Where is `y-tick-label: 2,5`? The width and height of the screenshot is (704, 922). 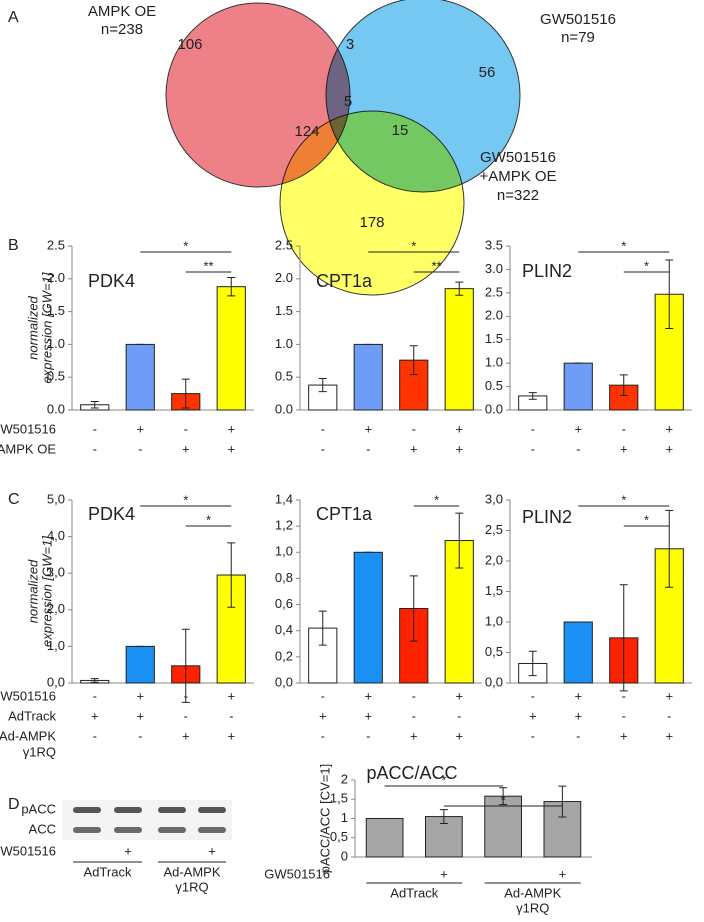
y-tick-label: 2,5 is located at coordinates (494, 529).